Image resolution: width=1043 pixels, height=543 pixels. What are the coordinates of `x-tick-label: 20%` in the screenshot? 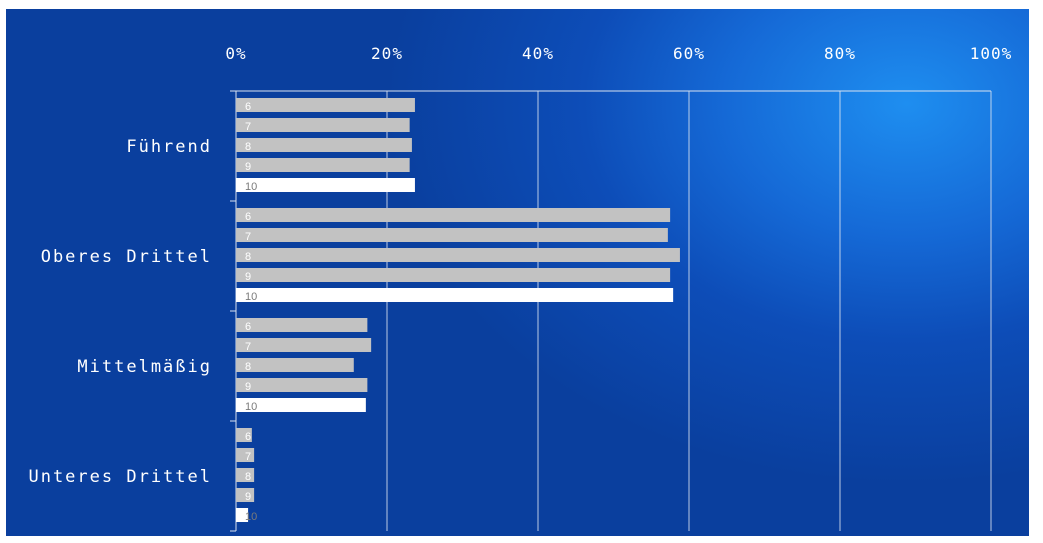 It's located at (387, 53).